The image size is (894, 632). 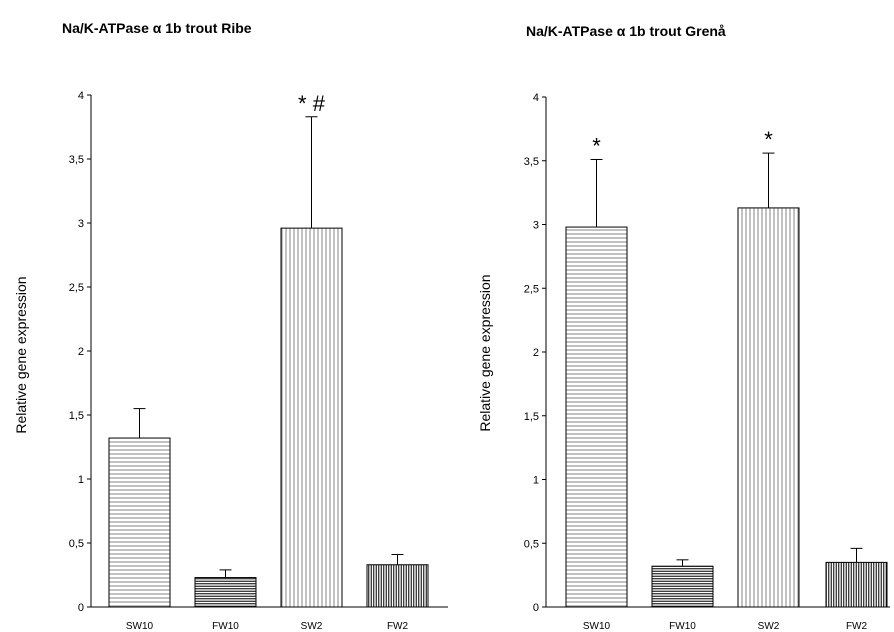 I want to click on chart-title: Na/K-ATPase α 1b trout Ribe, so click(x=157, y=28).